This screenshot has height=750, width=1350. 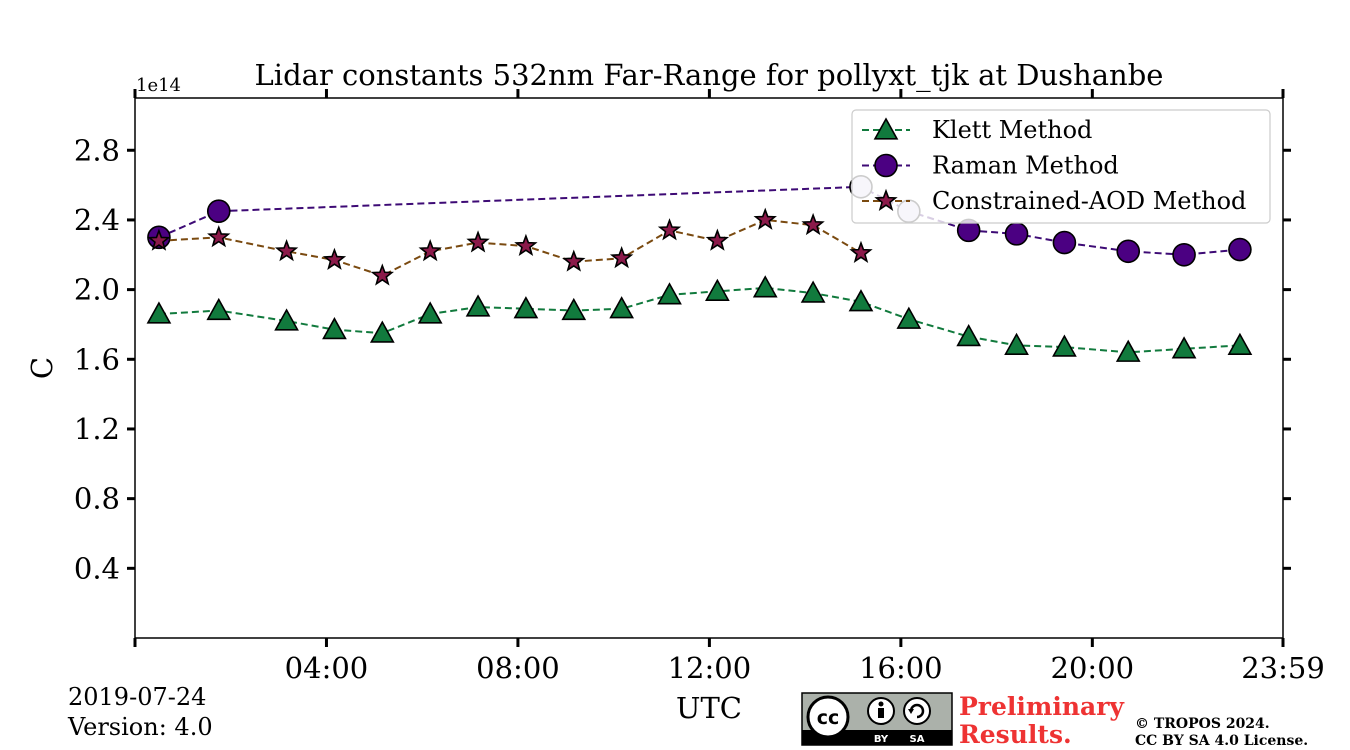 What do you see at coordinates (1283, 668) in the screenshot?
I see `x-tick-label: 23:59` at bounding box center [1283, 668].